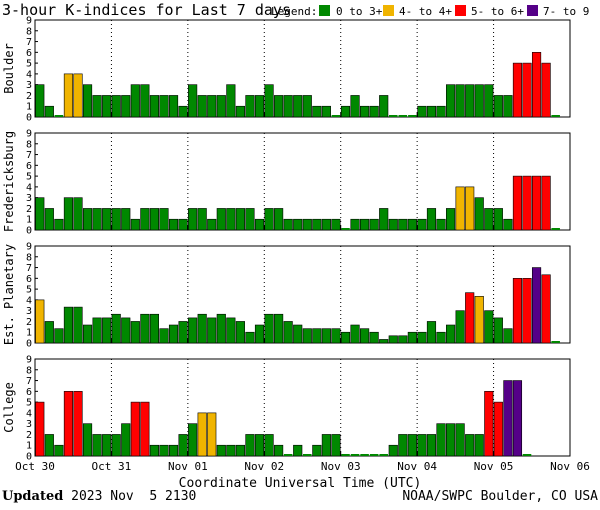 This screenshot has width=600, height=510. Describe the element at coordinates (29, 74) in the screenshot. I see `y-tick-label: 4` at that location.